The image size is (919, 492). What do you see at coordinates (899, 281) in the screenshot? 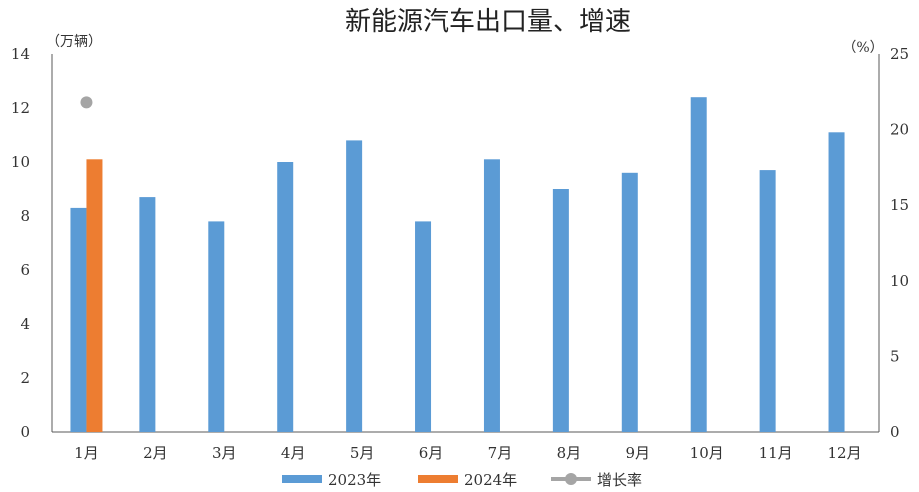
I see `y-right-tick-label: 10` at bounding box center [899, 281].